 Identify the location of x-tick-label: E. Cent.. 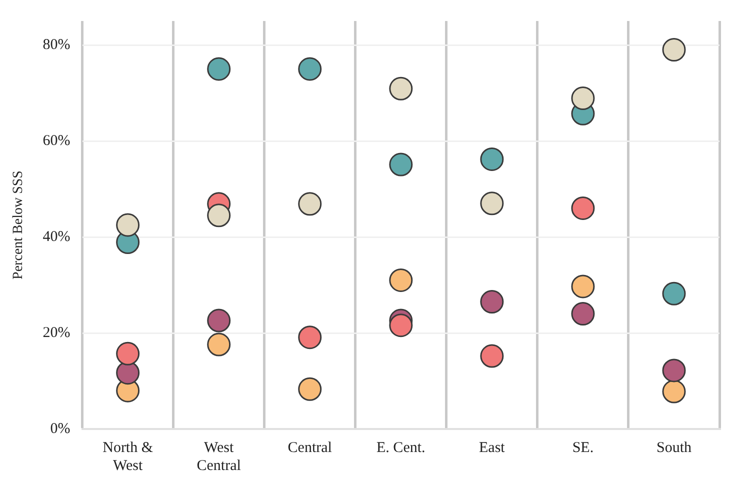
(401, 448).